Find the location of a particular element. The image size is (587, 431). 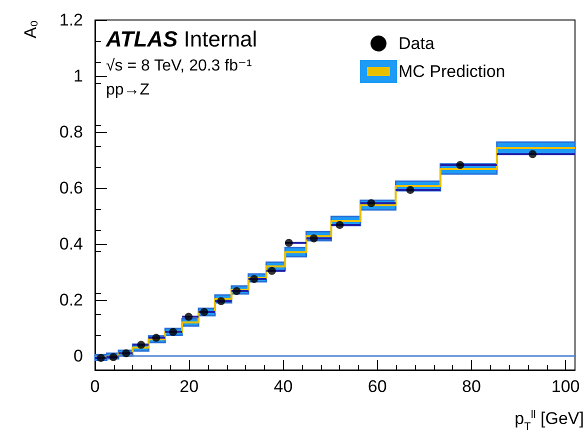

legend-label: Data is located at coordinates (416, 43).